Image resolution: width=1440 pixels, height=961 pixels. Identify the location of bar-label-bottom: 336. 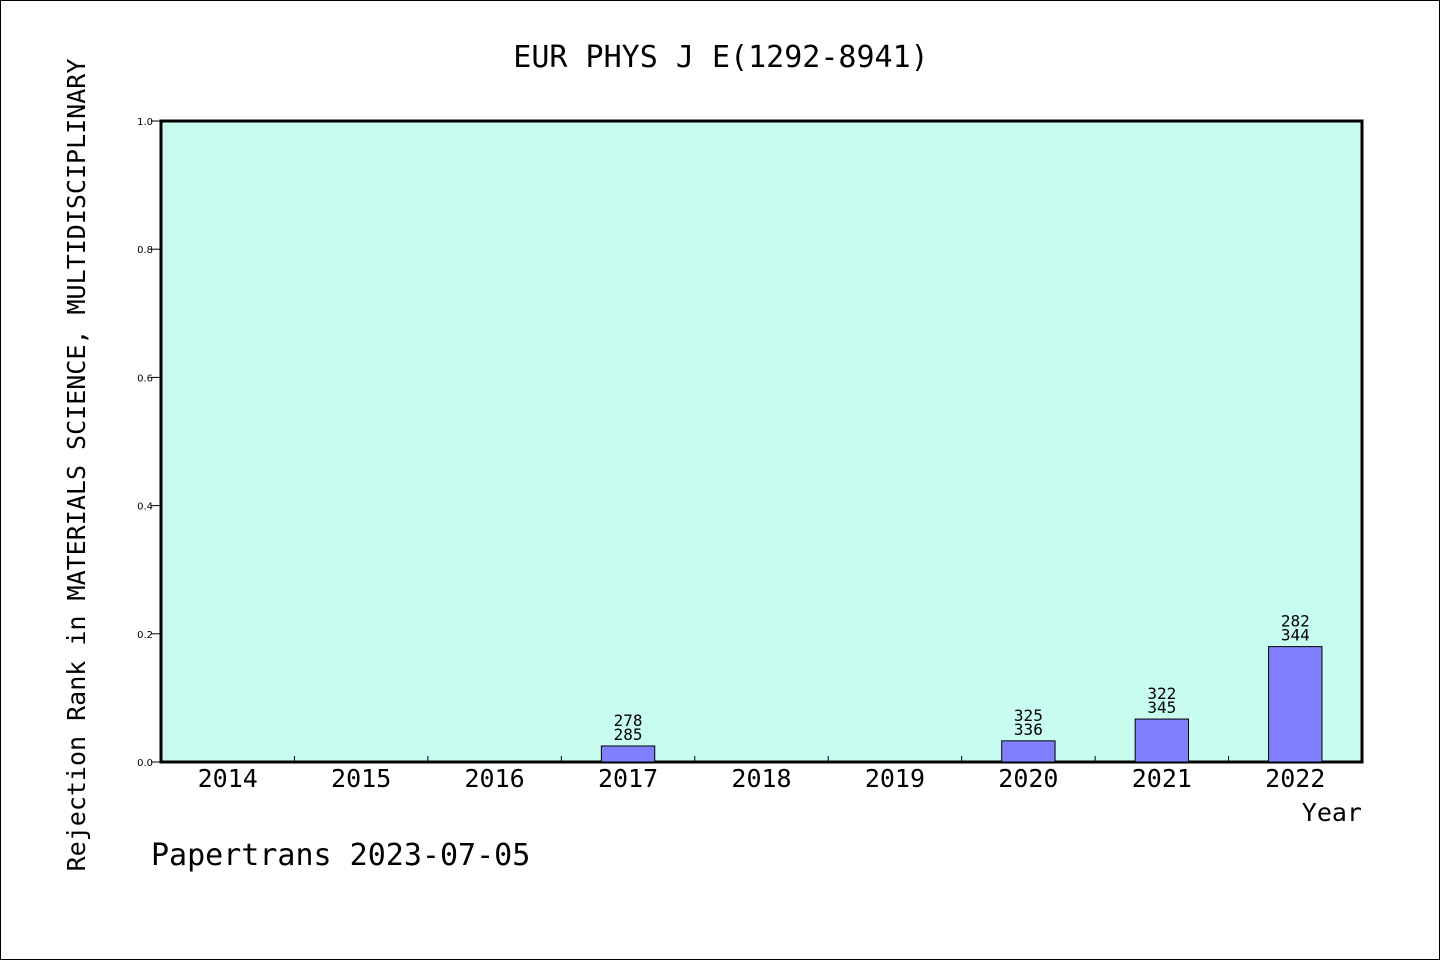
(1028, 729).